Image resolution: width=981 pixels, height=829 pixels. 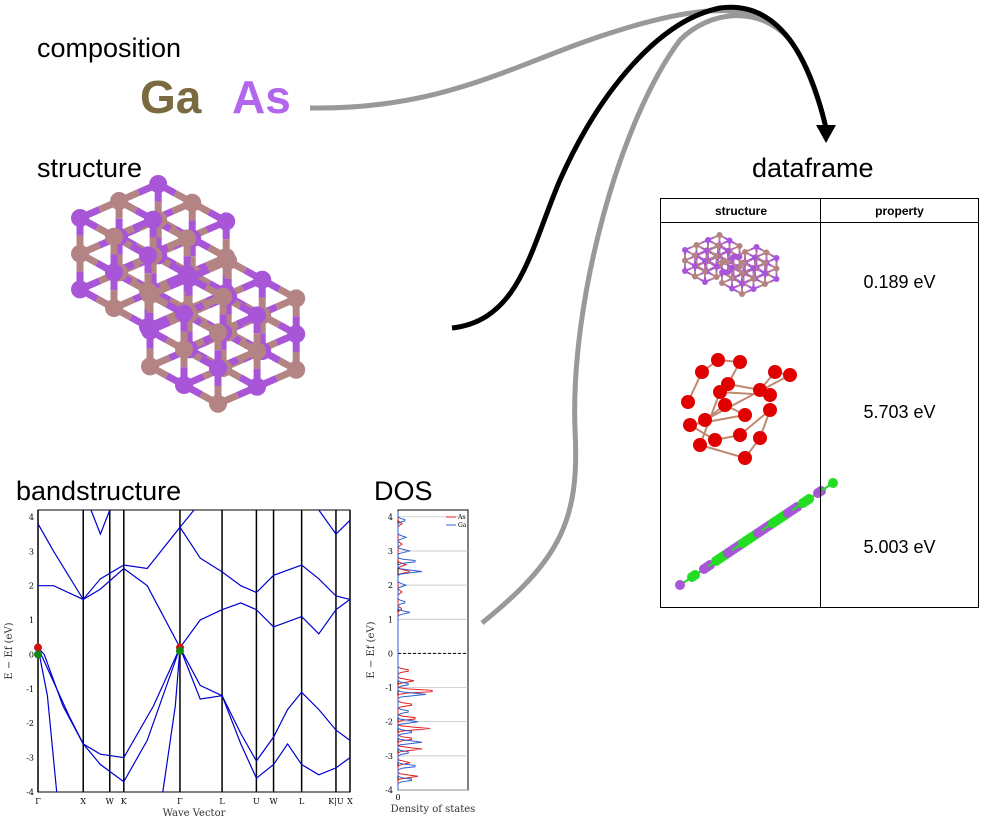 What do you see at coordinates (462, 525) in the screenshot?
I see `legend-label: Ga` at bounding box center [462, 525].